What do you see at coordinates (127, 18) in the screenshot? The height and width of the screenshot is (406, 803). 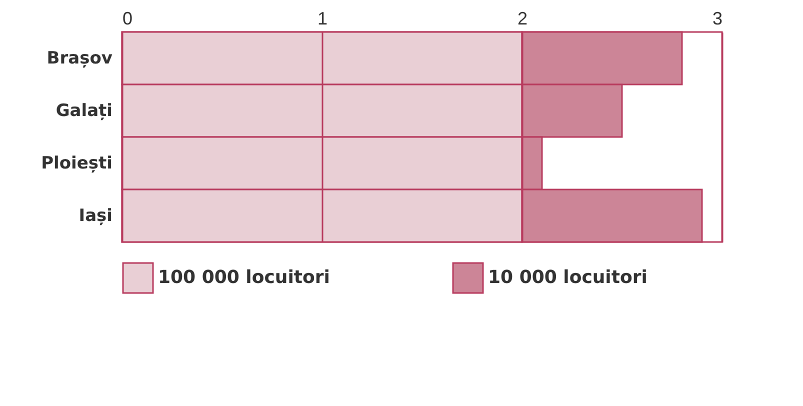 I see `x-tick-label: 0` at bounding box center [127, 18].